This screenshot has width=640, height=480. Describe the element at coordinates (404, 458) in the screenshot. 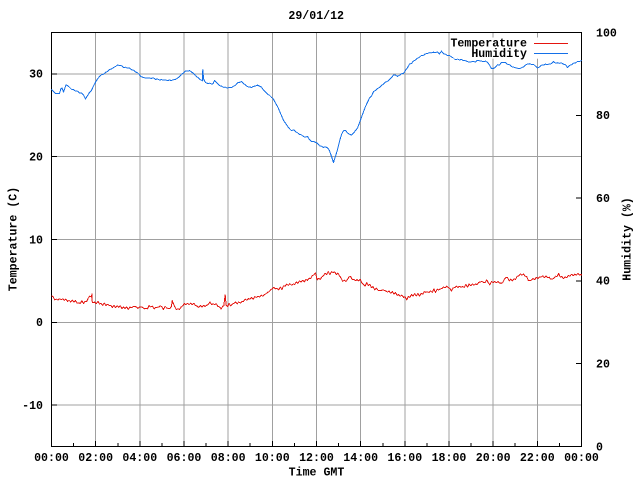

I see `svg-text: 16:00` at that location.